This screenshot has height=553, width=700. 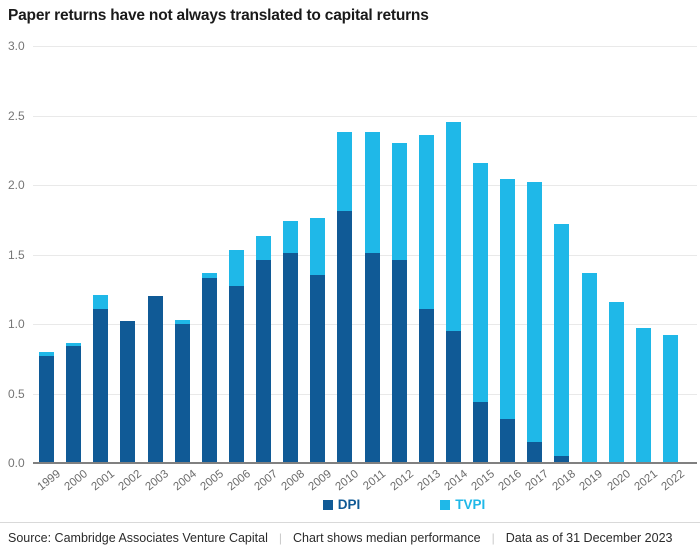 I want to click on tvpi-segment-2008, so click(x=291, y=237).